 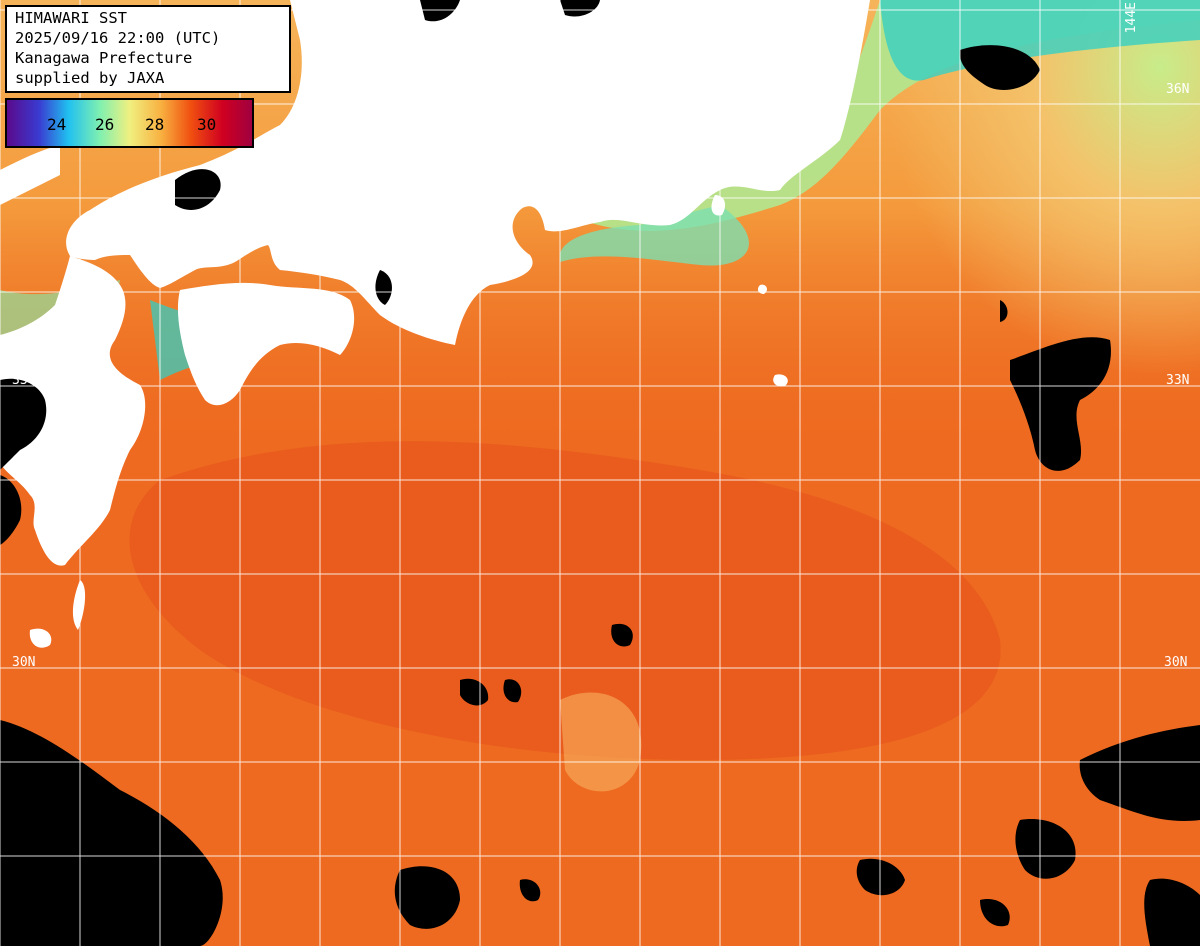 What do you see at coordinates (870, 115) in the screenshot?
I see `coastal-cool-water` at bounding box center [870, 115].